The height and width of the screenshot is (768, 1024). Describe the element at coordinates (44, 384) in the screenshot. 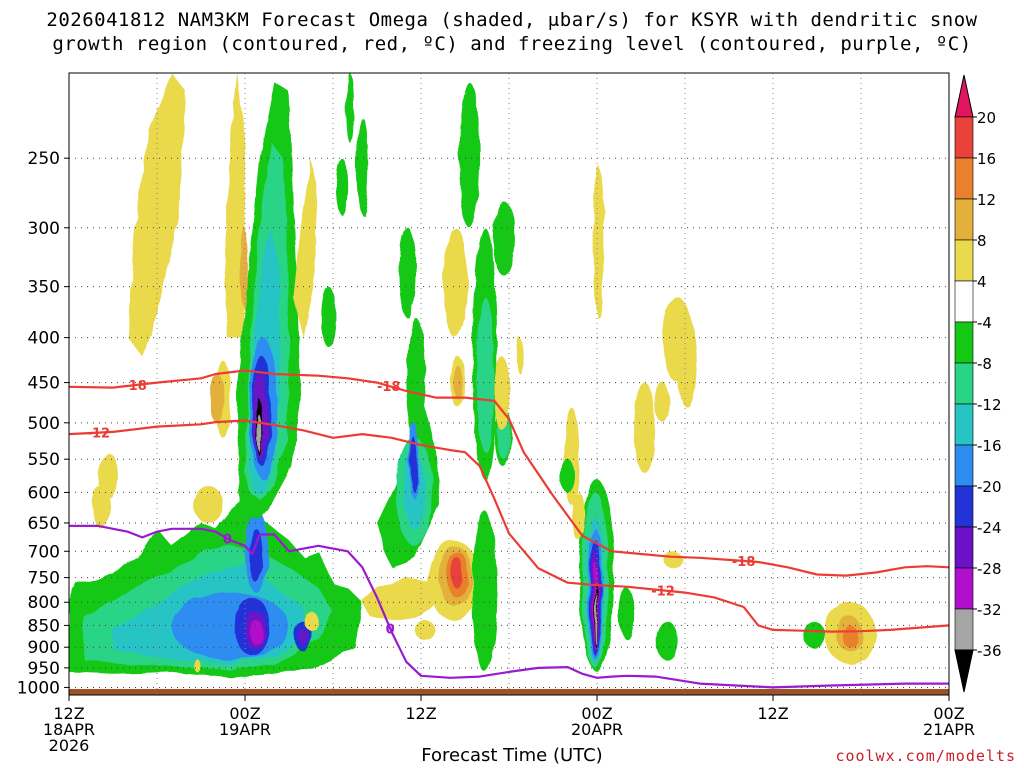

I see `y-tick-label-450: 450` at that location.